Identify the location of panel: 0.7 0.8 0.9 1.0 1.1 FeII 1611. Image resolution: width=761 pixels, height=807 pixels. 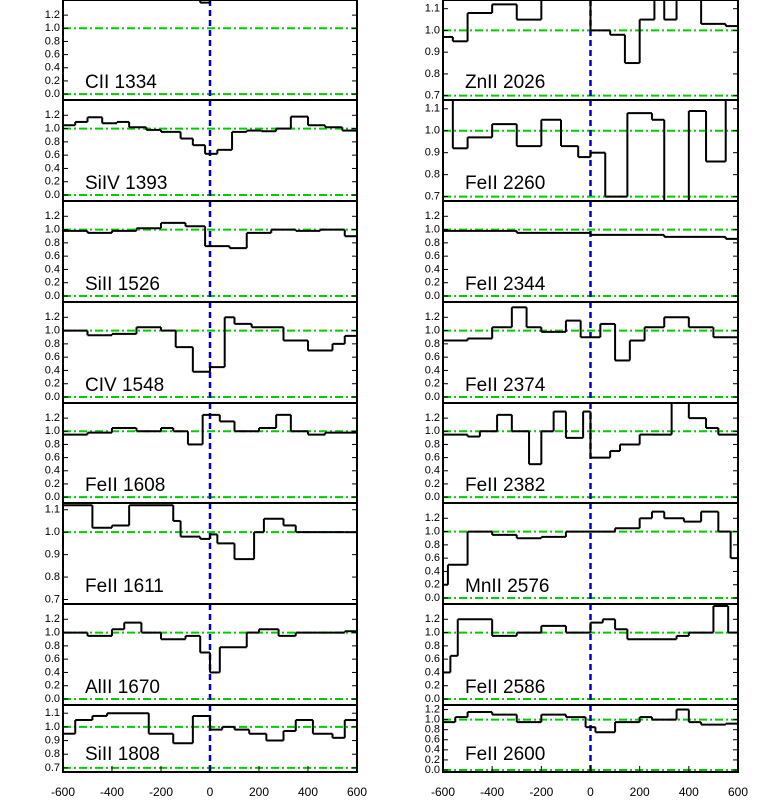
(201, 553).